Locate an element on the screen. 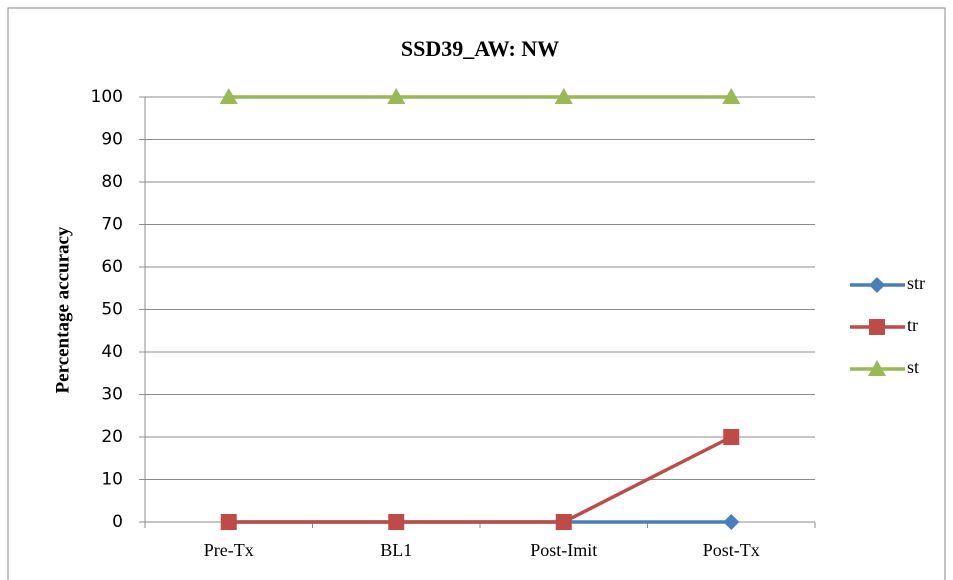 The height and width of the screenshot is (580, 953). legend-label: str is located at coordinates (916, 283).